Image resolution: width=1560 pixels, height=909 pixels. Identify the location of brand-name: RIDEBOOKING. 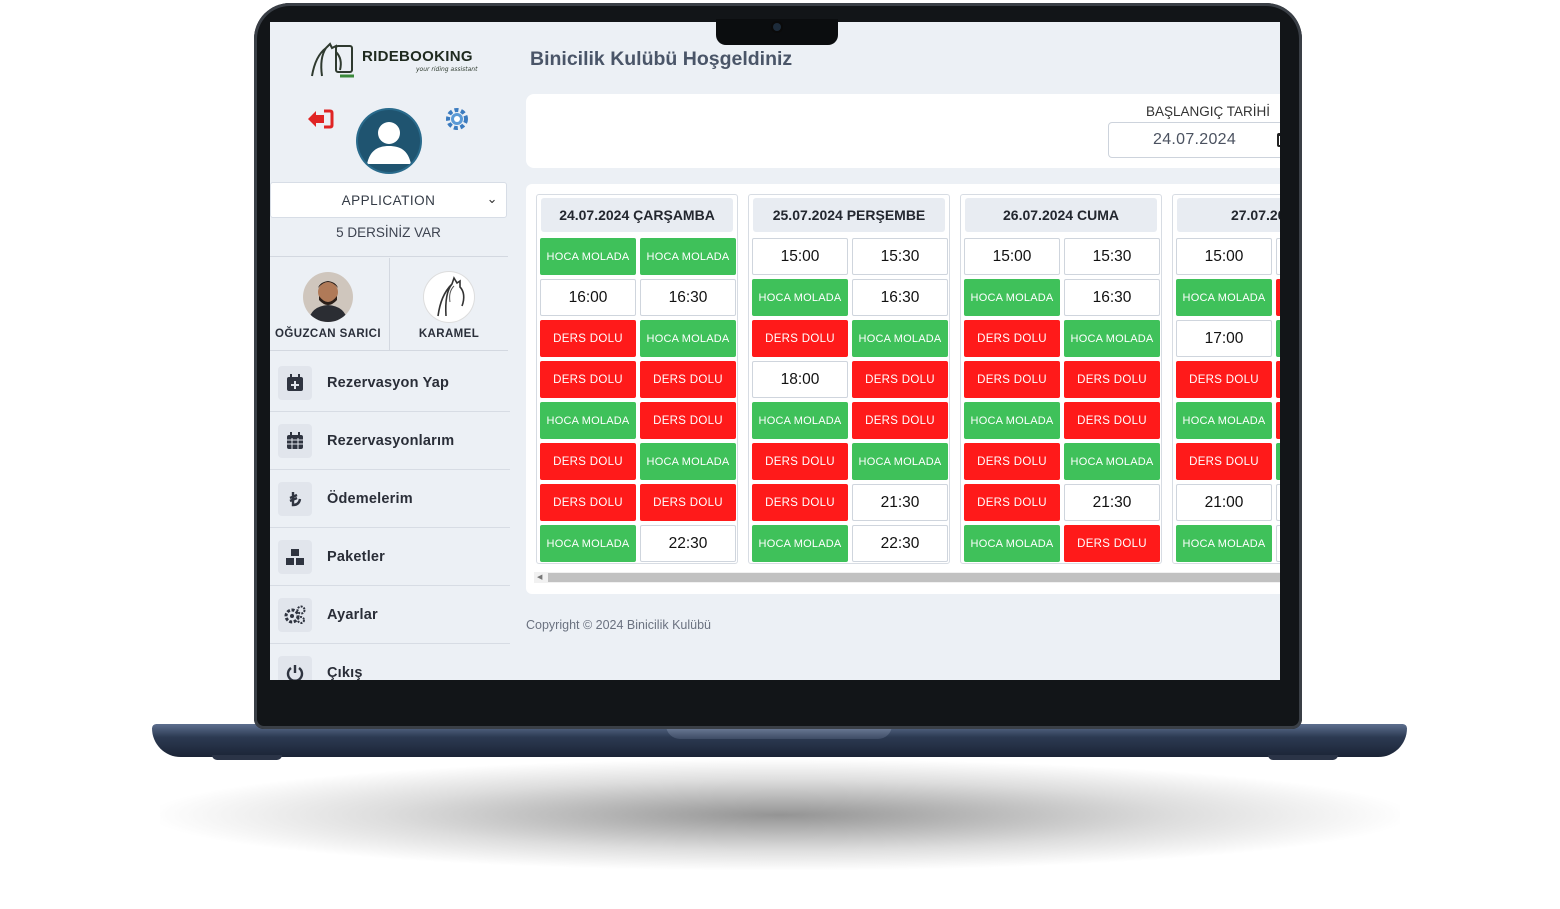
(417, 56).